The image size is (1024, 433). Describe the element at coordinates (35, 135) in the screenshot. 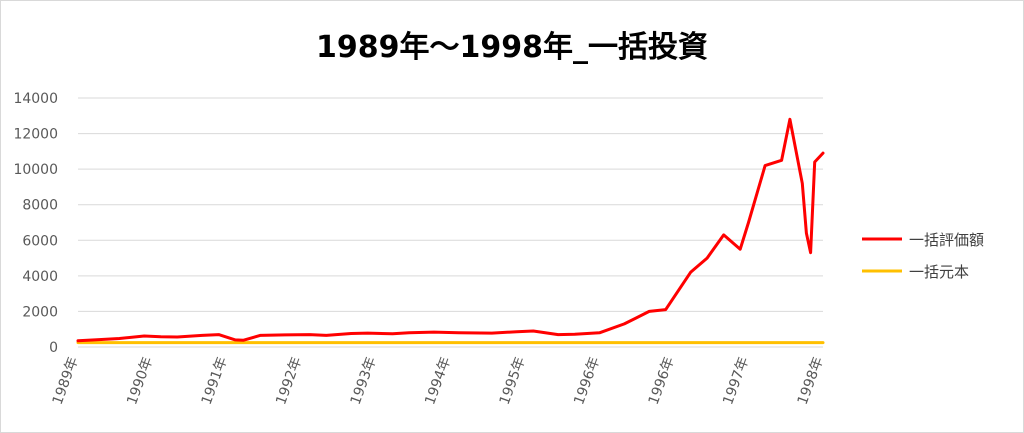

I see `y-tick-label: 12000` at that location.